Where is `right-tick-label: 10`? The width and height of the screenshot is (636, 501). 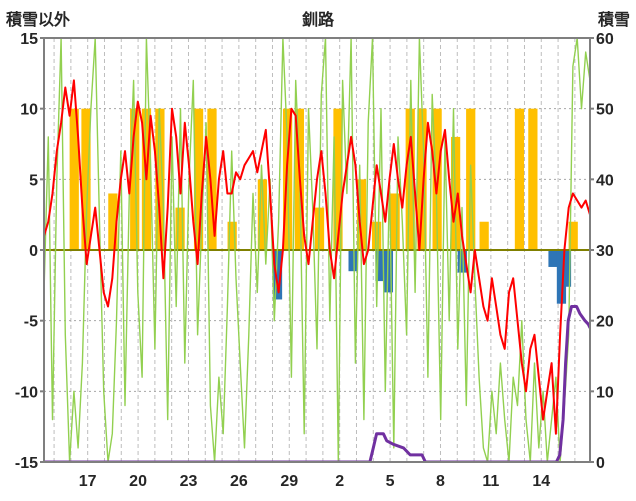
right-tick-label: 10 is located at coordinates (605, 392).